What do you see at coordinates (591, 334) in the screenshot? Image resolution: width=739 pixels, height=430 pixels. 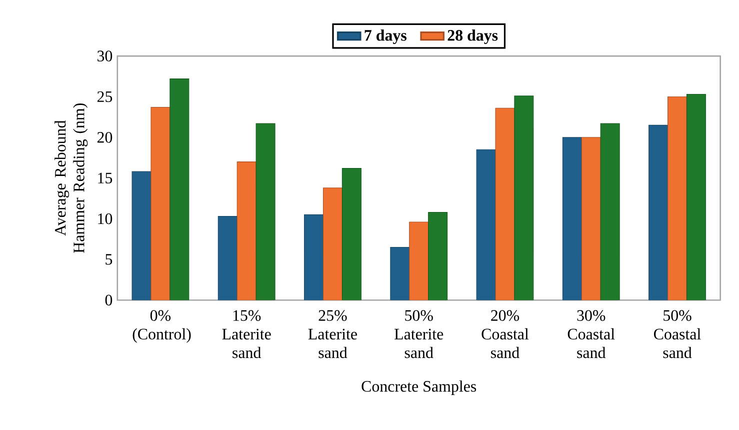 I see `x-tick-label: 30% Coastal sand` at bounding box center [591, 334].